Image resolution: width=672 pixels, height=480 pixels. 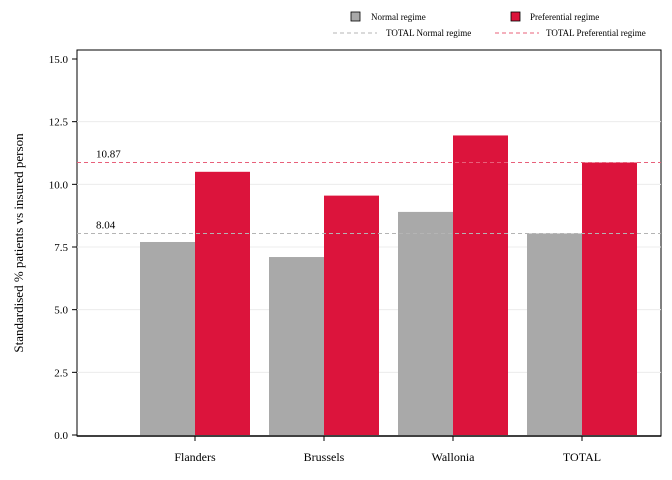 I want to click on bar-wallonia-normal-regime, so click(x=425, y=323).